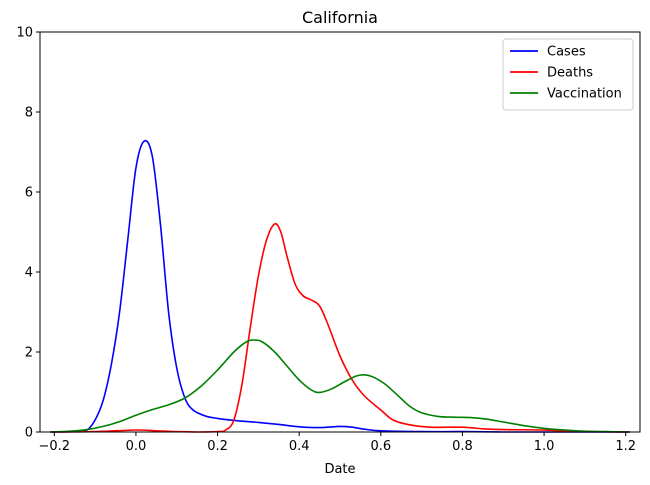  What do you see at coordinates (299, 446) in the screenshot?
I see `x-tick-label: 0.4` at bounding box center [299, 446].